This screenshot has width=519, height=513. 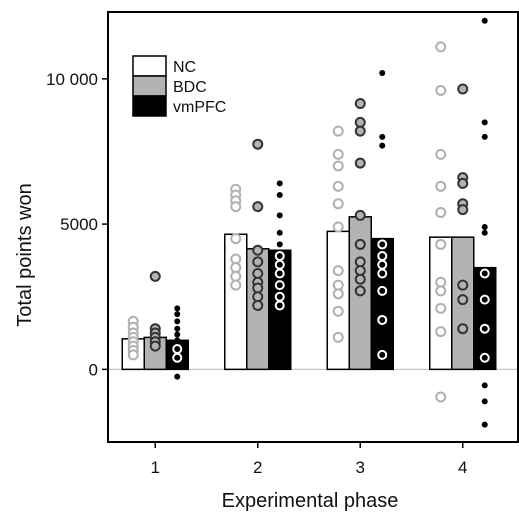 What do you see at coordinates (149, 66) in the screenshot?
I see `legend-swatch-nc` at bounding box center [149, 66].